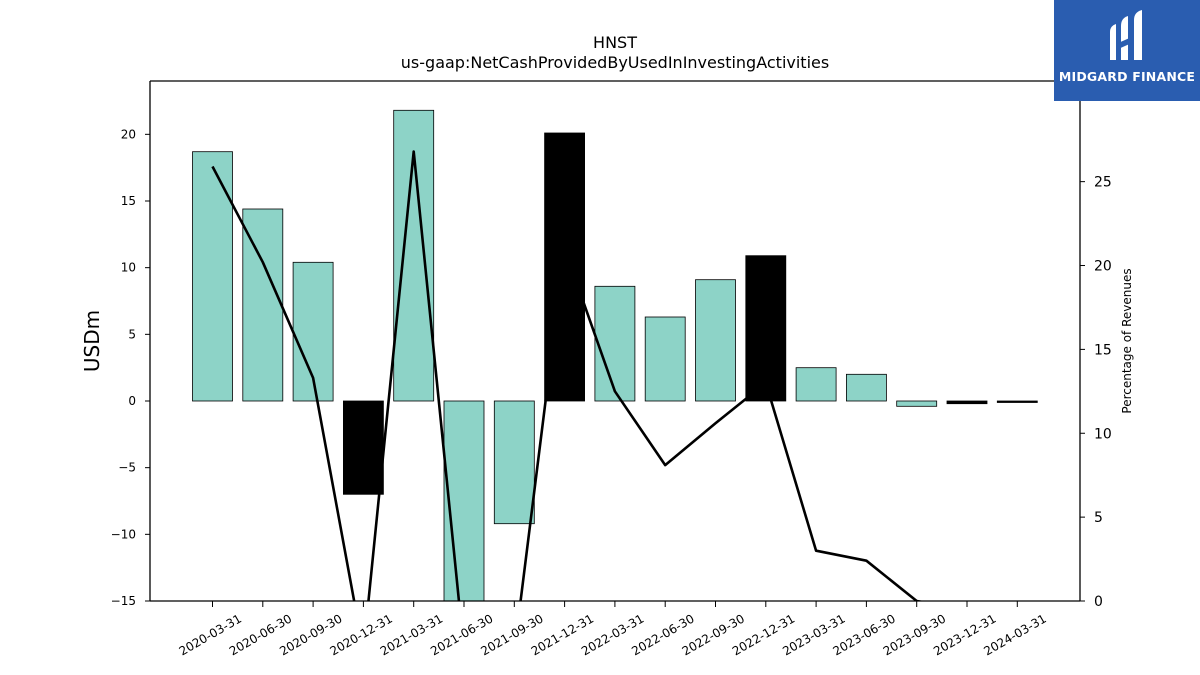 This screenshot has height=675, width=1200. What do you see at coordinates (1103, 350) in the screenshot?
I see `y2-tick-label: 15` at bounding box center [1103, 350].